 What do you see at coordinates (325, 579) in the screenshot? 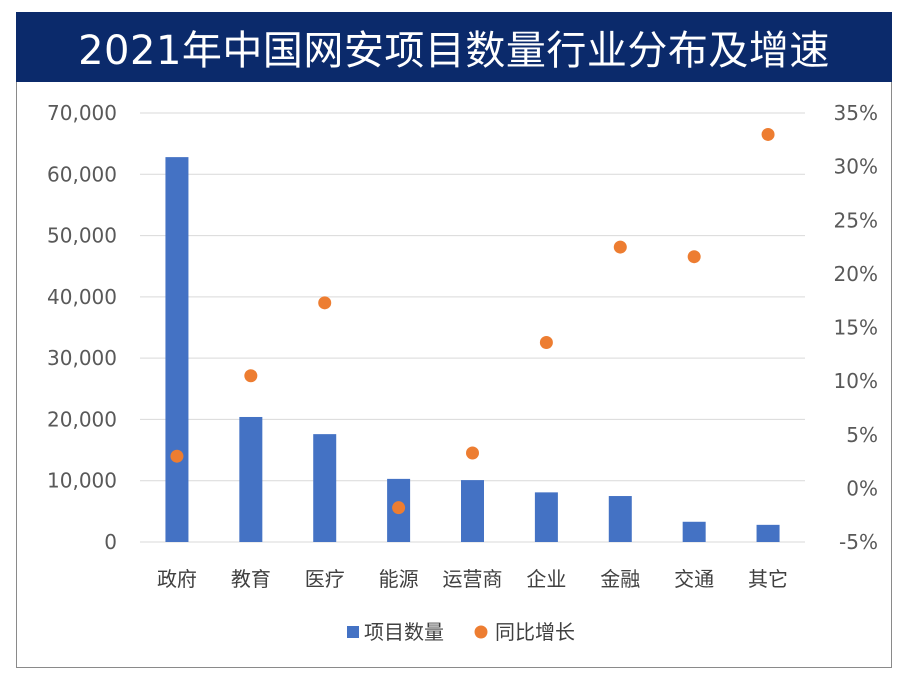
I see `category-label: 医疗` at bounding box center [325, 579].